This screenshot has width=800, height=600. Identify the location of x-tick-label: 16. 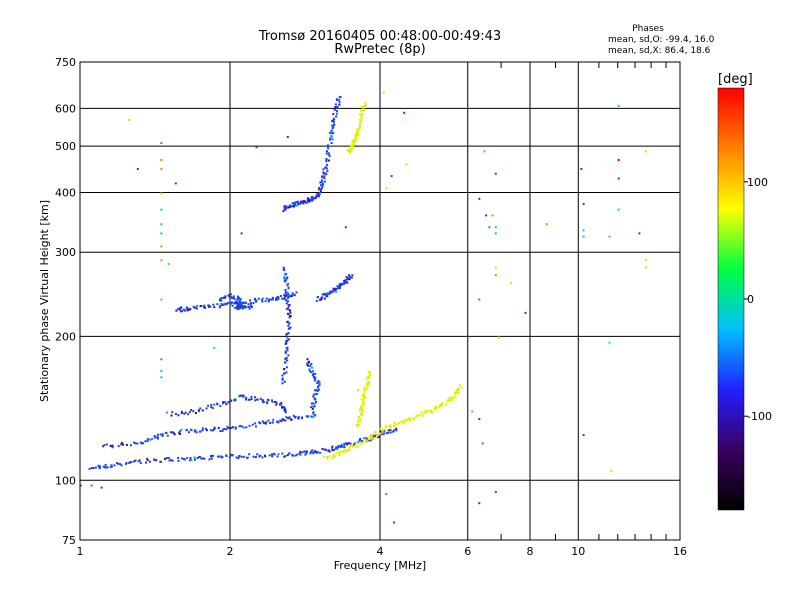
(680, 551).